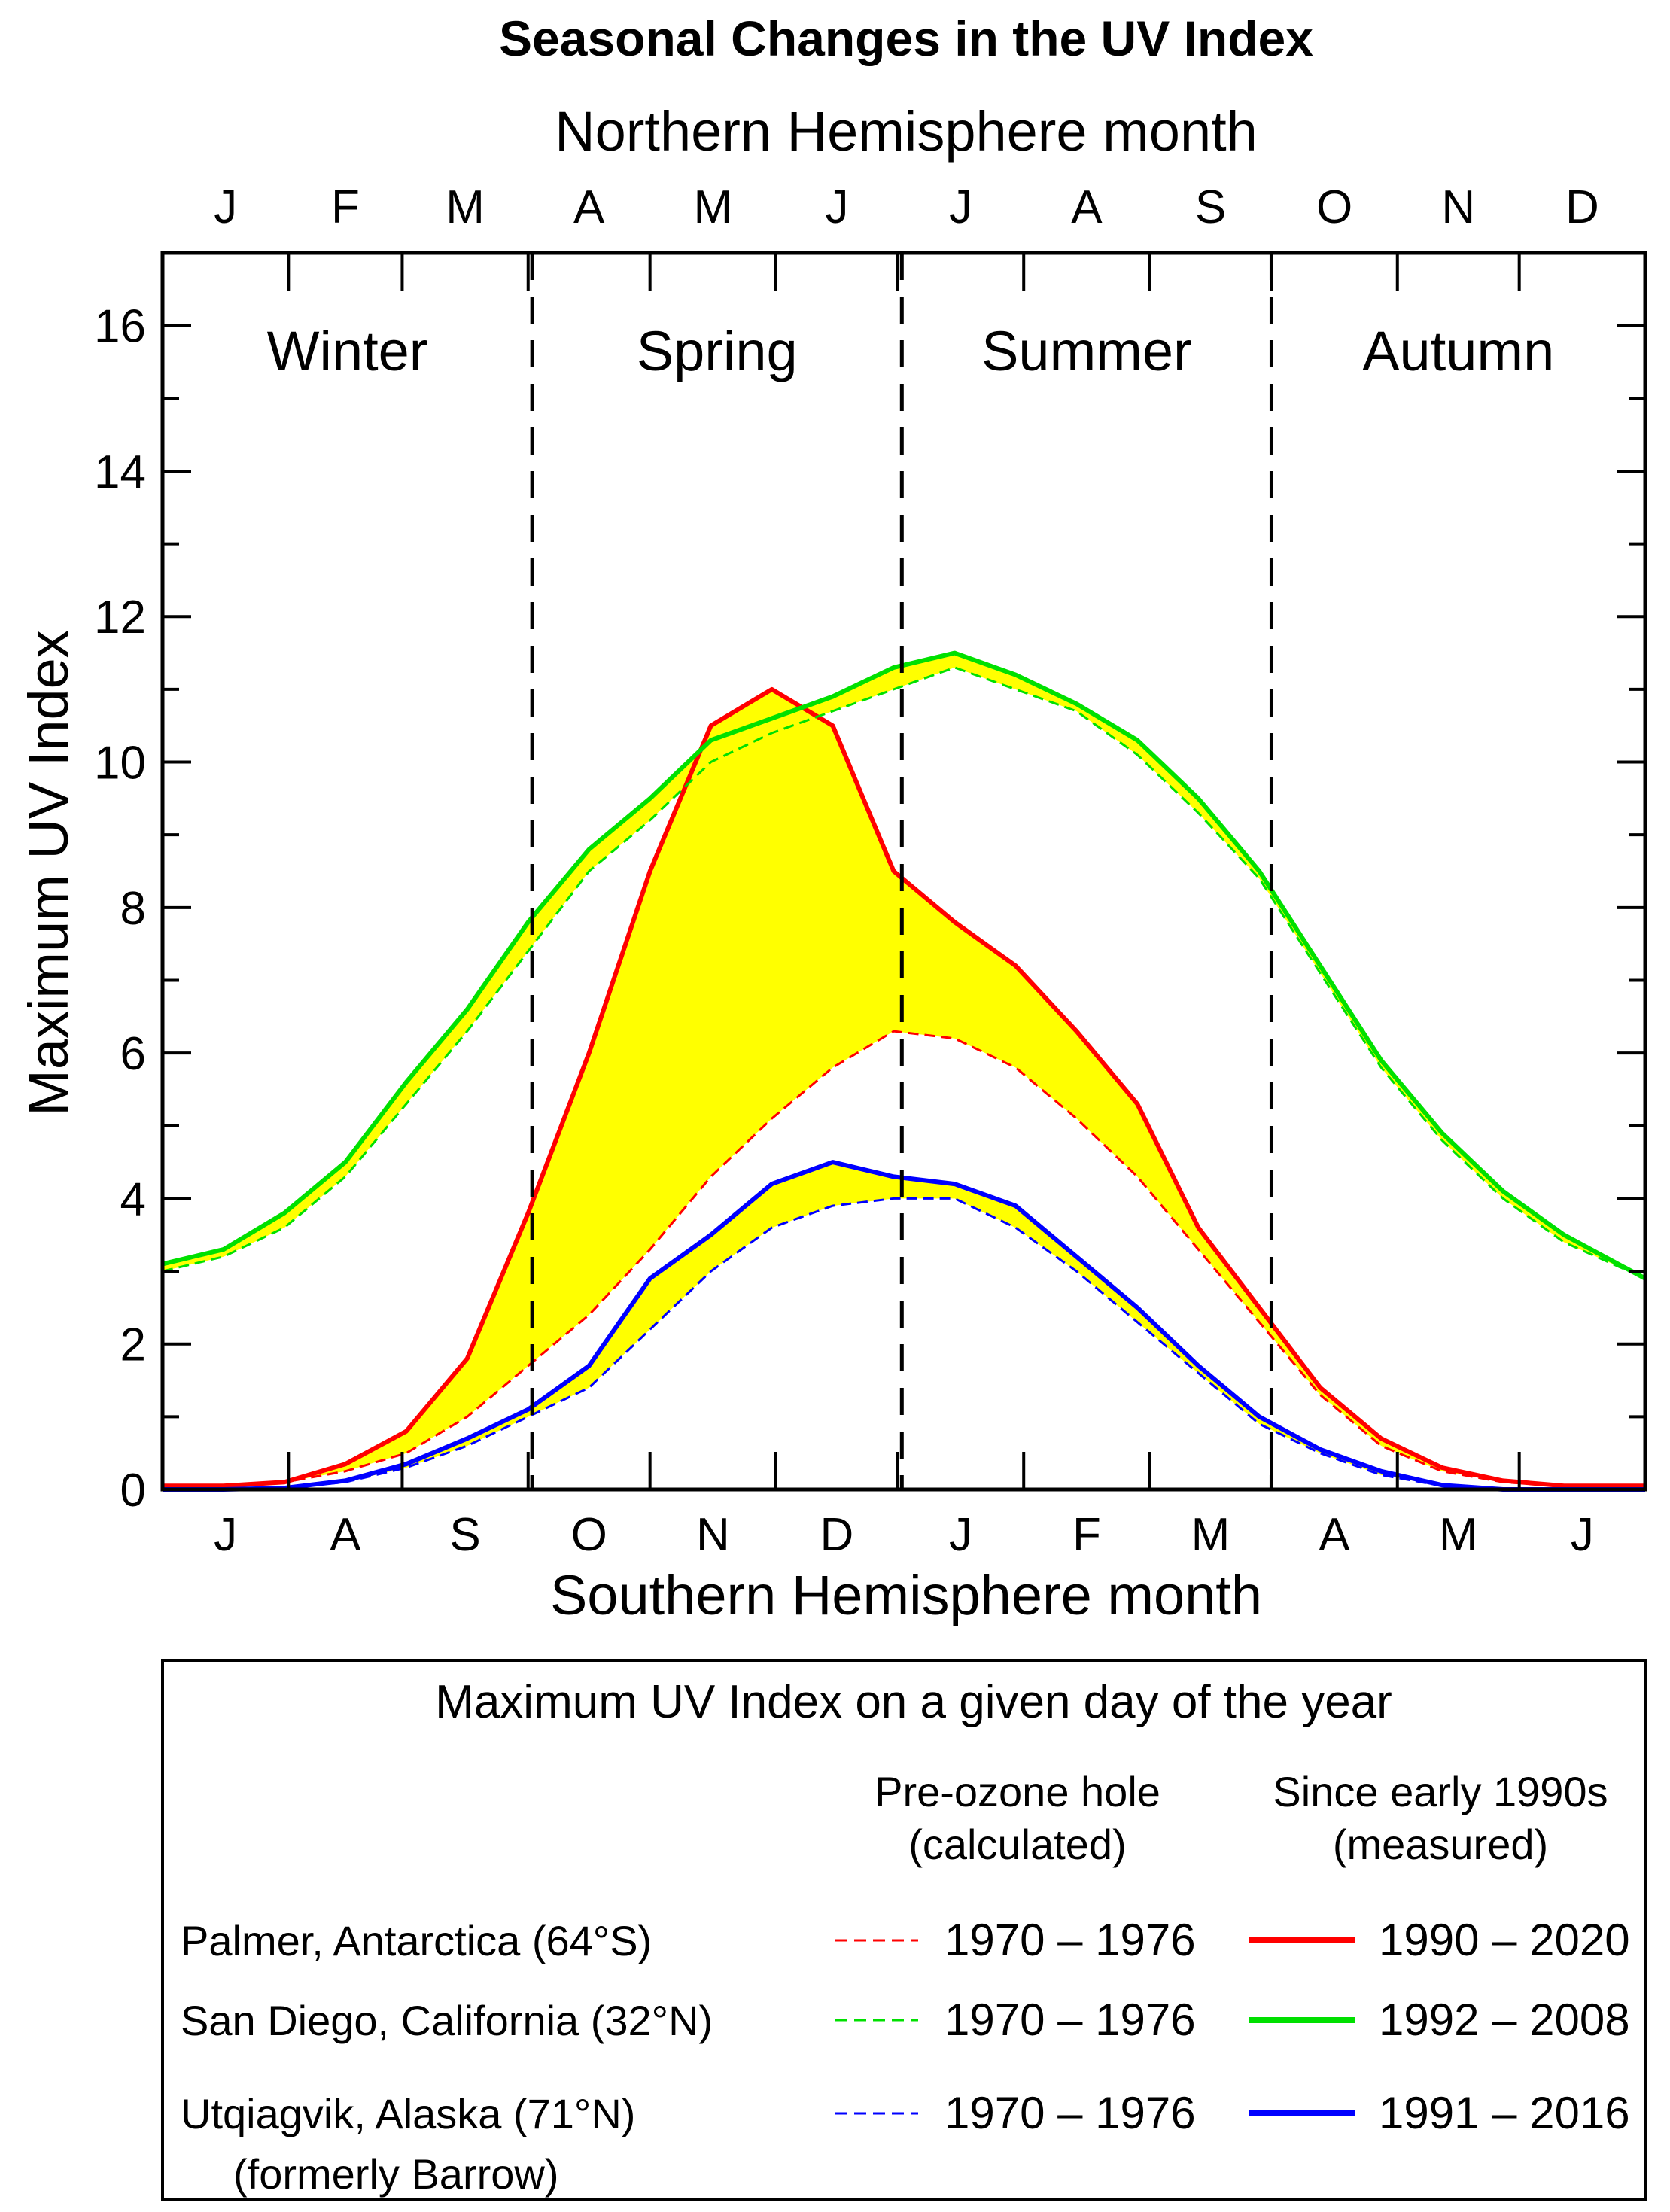  I want to click on legend-pre-header: Pre-ozone hole, so click(1017, 1791).